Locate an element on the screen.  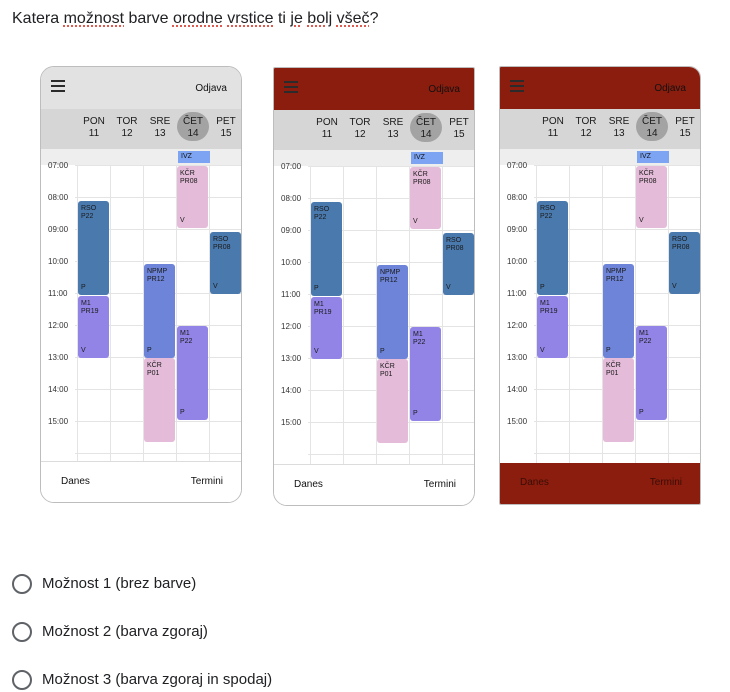
time-label: 10:00 is located at coordinates (517, 261).